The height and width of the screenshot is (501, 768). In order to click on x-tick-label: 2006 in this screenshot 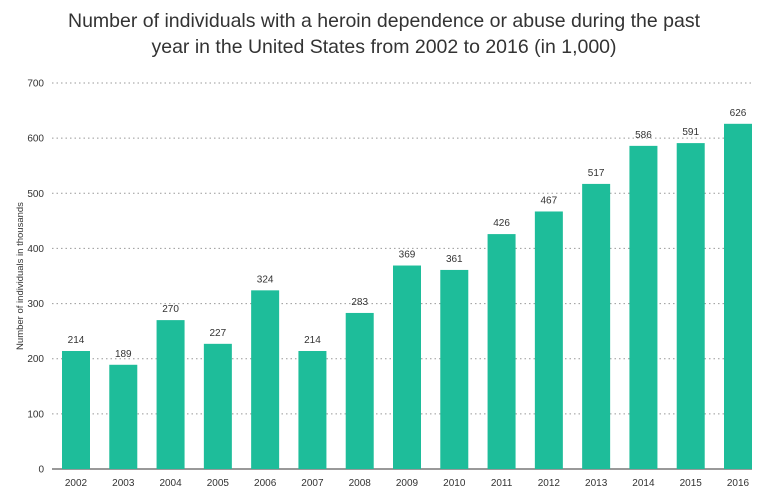, I will do `click(265, 483)`.